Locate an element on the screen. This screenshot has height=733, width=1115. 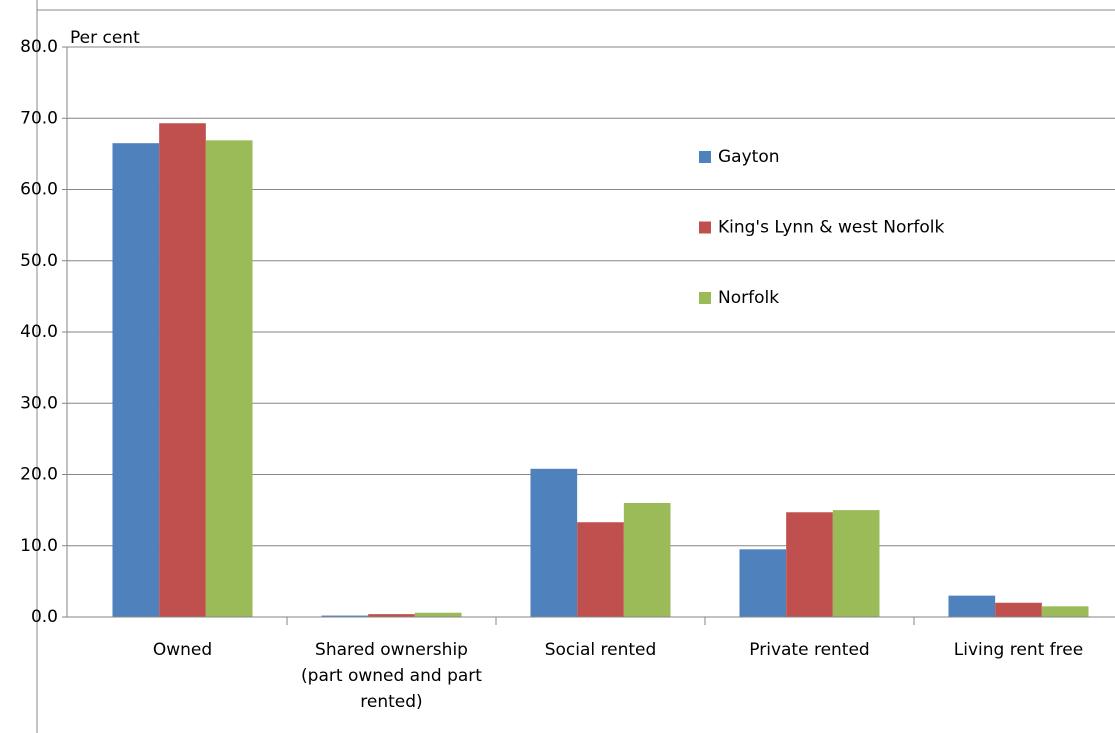
y-axis-label: Per cent is located at coordinates (105, 38).